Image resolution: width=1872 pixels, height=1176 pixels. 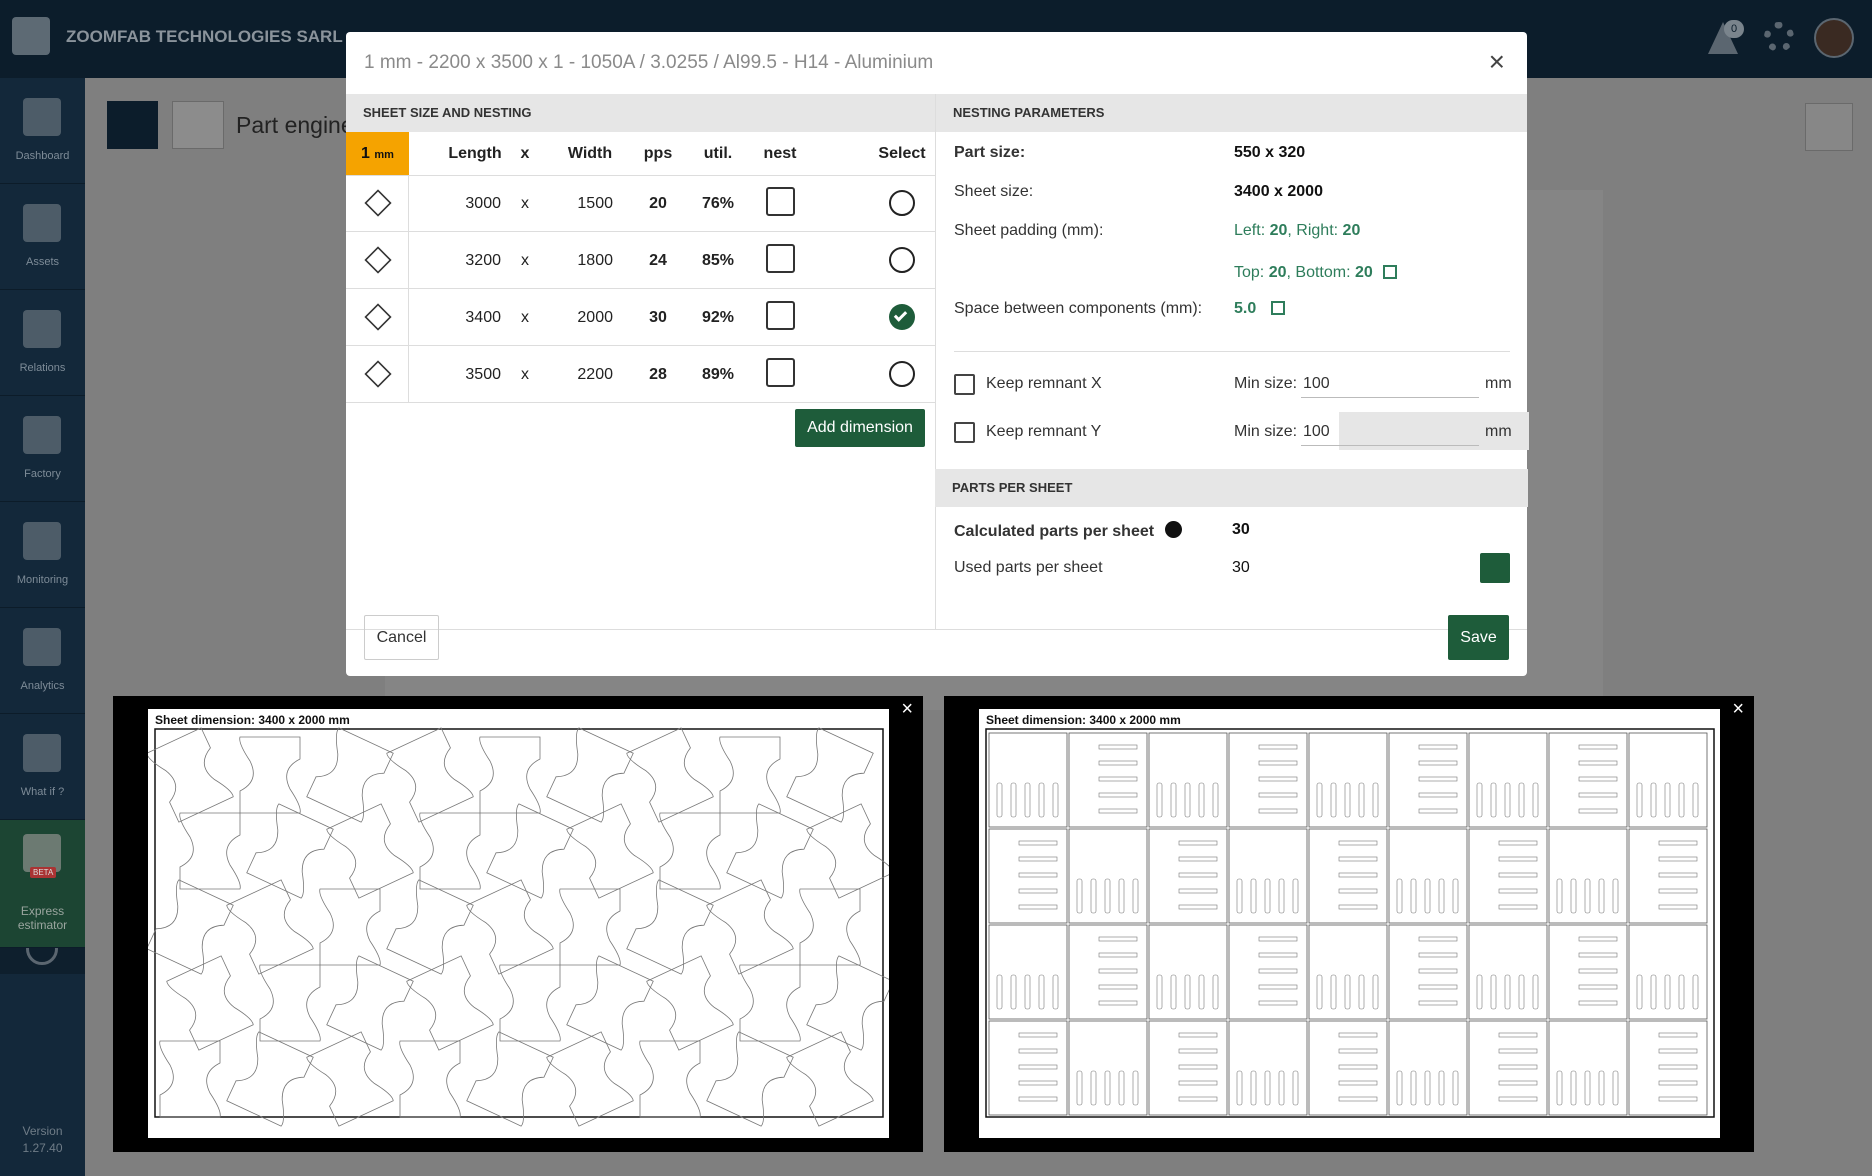 I want to click on selected-radio, so click(x=902, y=317).